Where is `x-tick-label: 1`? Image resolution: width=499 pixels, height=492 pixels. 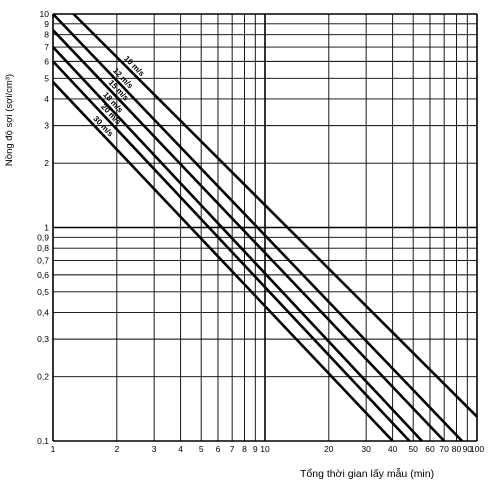 x-tick-label: 1 is located at coordinates (53, 449).